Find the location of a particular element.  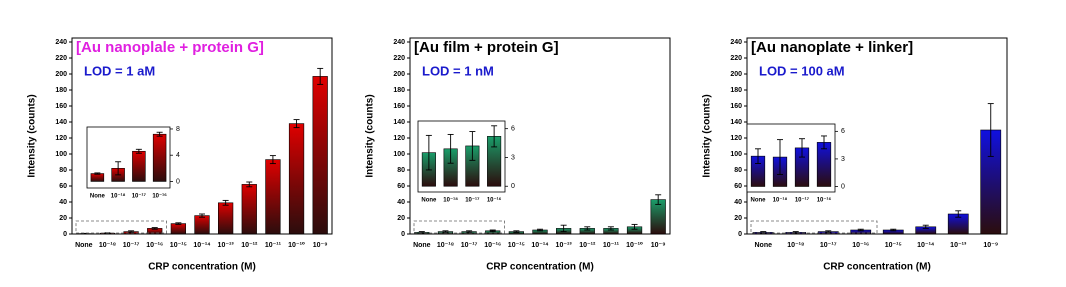

annotation: LOD = 1 nM is located at coordinates (458, 70).